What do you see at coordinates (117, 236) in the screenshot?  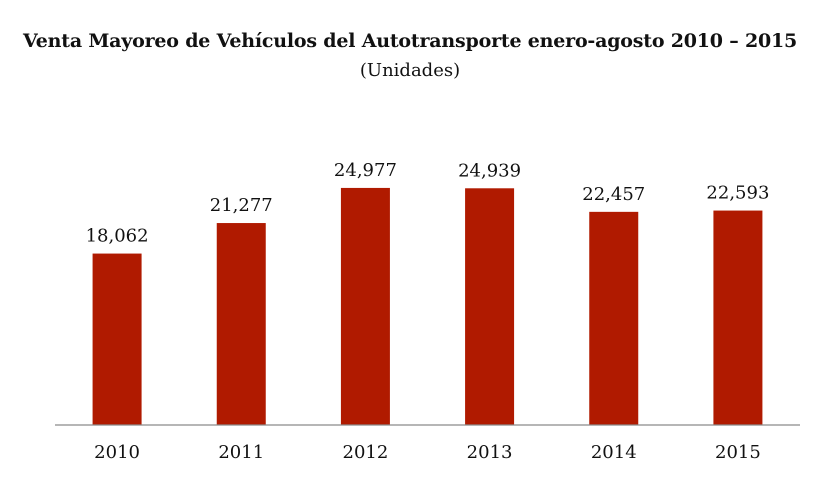 I see `value-label-2010: 18,062` at bounding box center [117, 236].